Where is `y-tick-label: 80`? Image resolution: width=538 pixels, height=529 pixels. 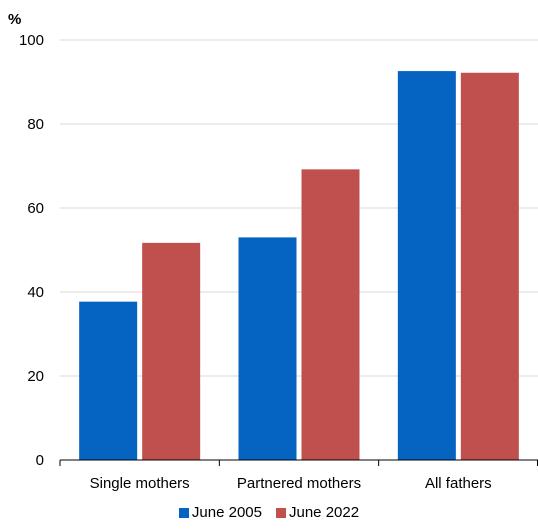
y-tick-label: 80 is located at coordinates (35, 124).